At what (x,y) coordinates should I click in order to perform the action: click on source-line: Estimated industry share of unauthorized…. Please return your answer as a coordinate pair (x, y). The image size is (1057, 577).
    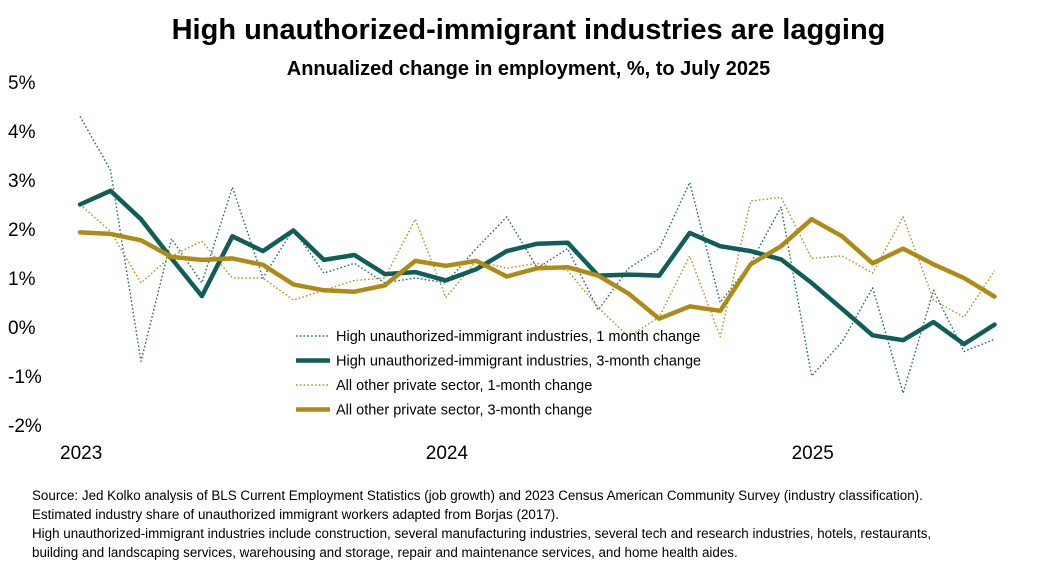
    Looking at the image, I should click on (295, 514).